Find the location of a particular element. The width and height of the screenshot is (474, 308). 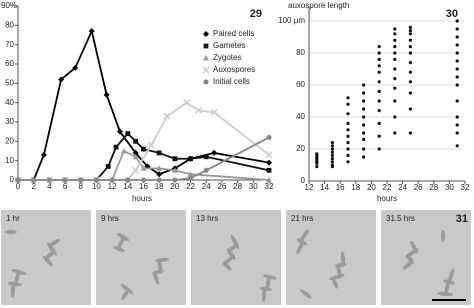

x-tick-label: 14 is located at coordinates (324, 187).